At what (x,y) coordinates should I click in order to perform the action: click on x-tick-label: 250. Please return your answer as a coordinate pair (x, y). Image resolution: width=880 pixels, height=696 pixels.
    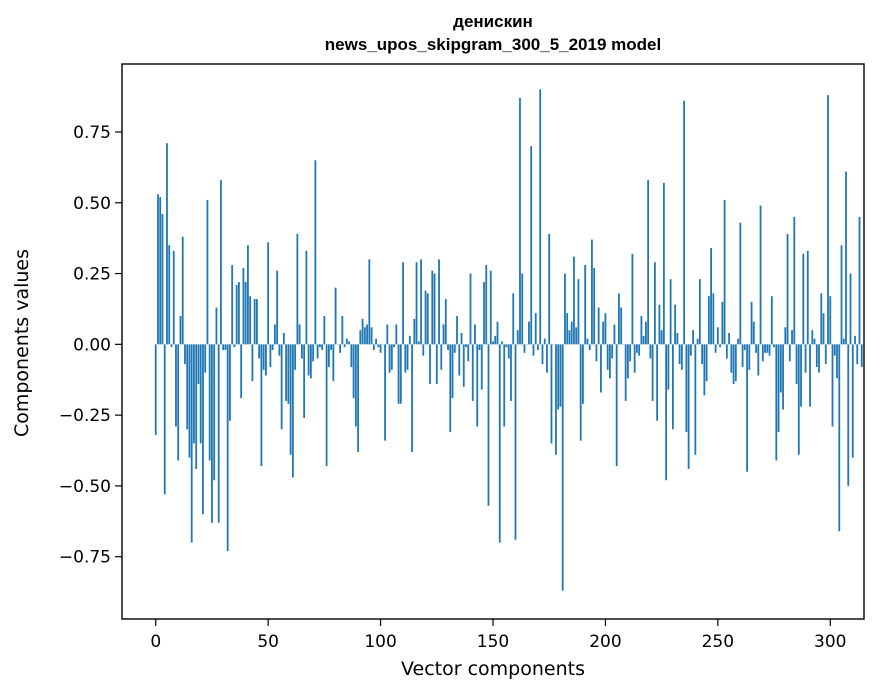
    Looking at the image, I should click on (718, 642).